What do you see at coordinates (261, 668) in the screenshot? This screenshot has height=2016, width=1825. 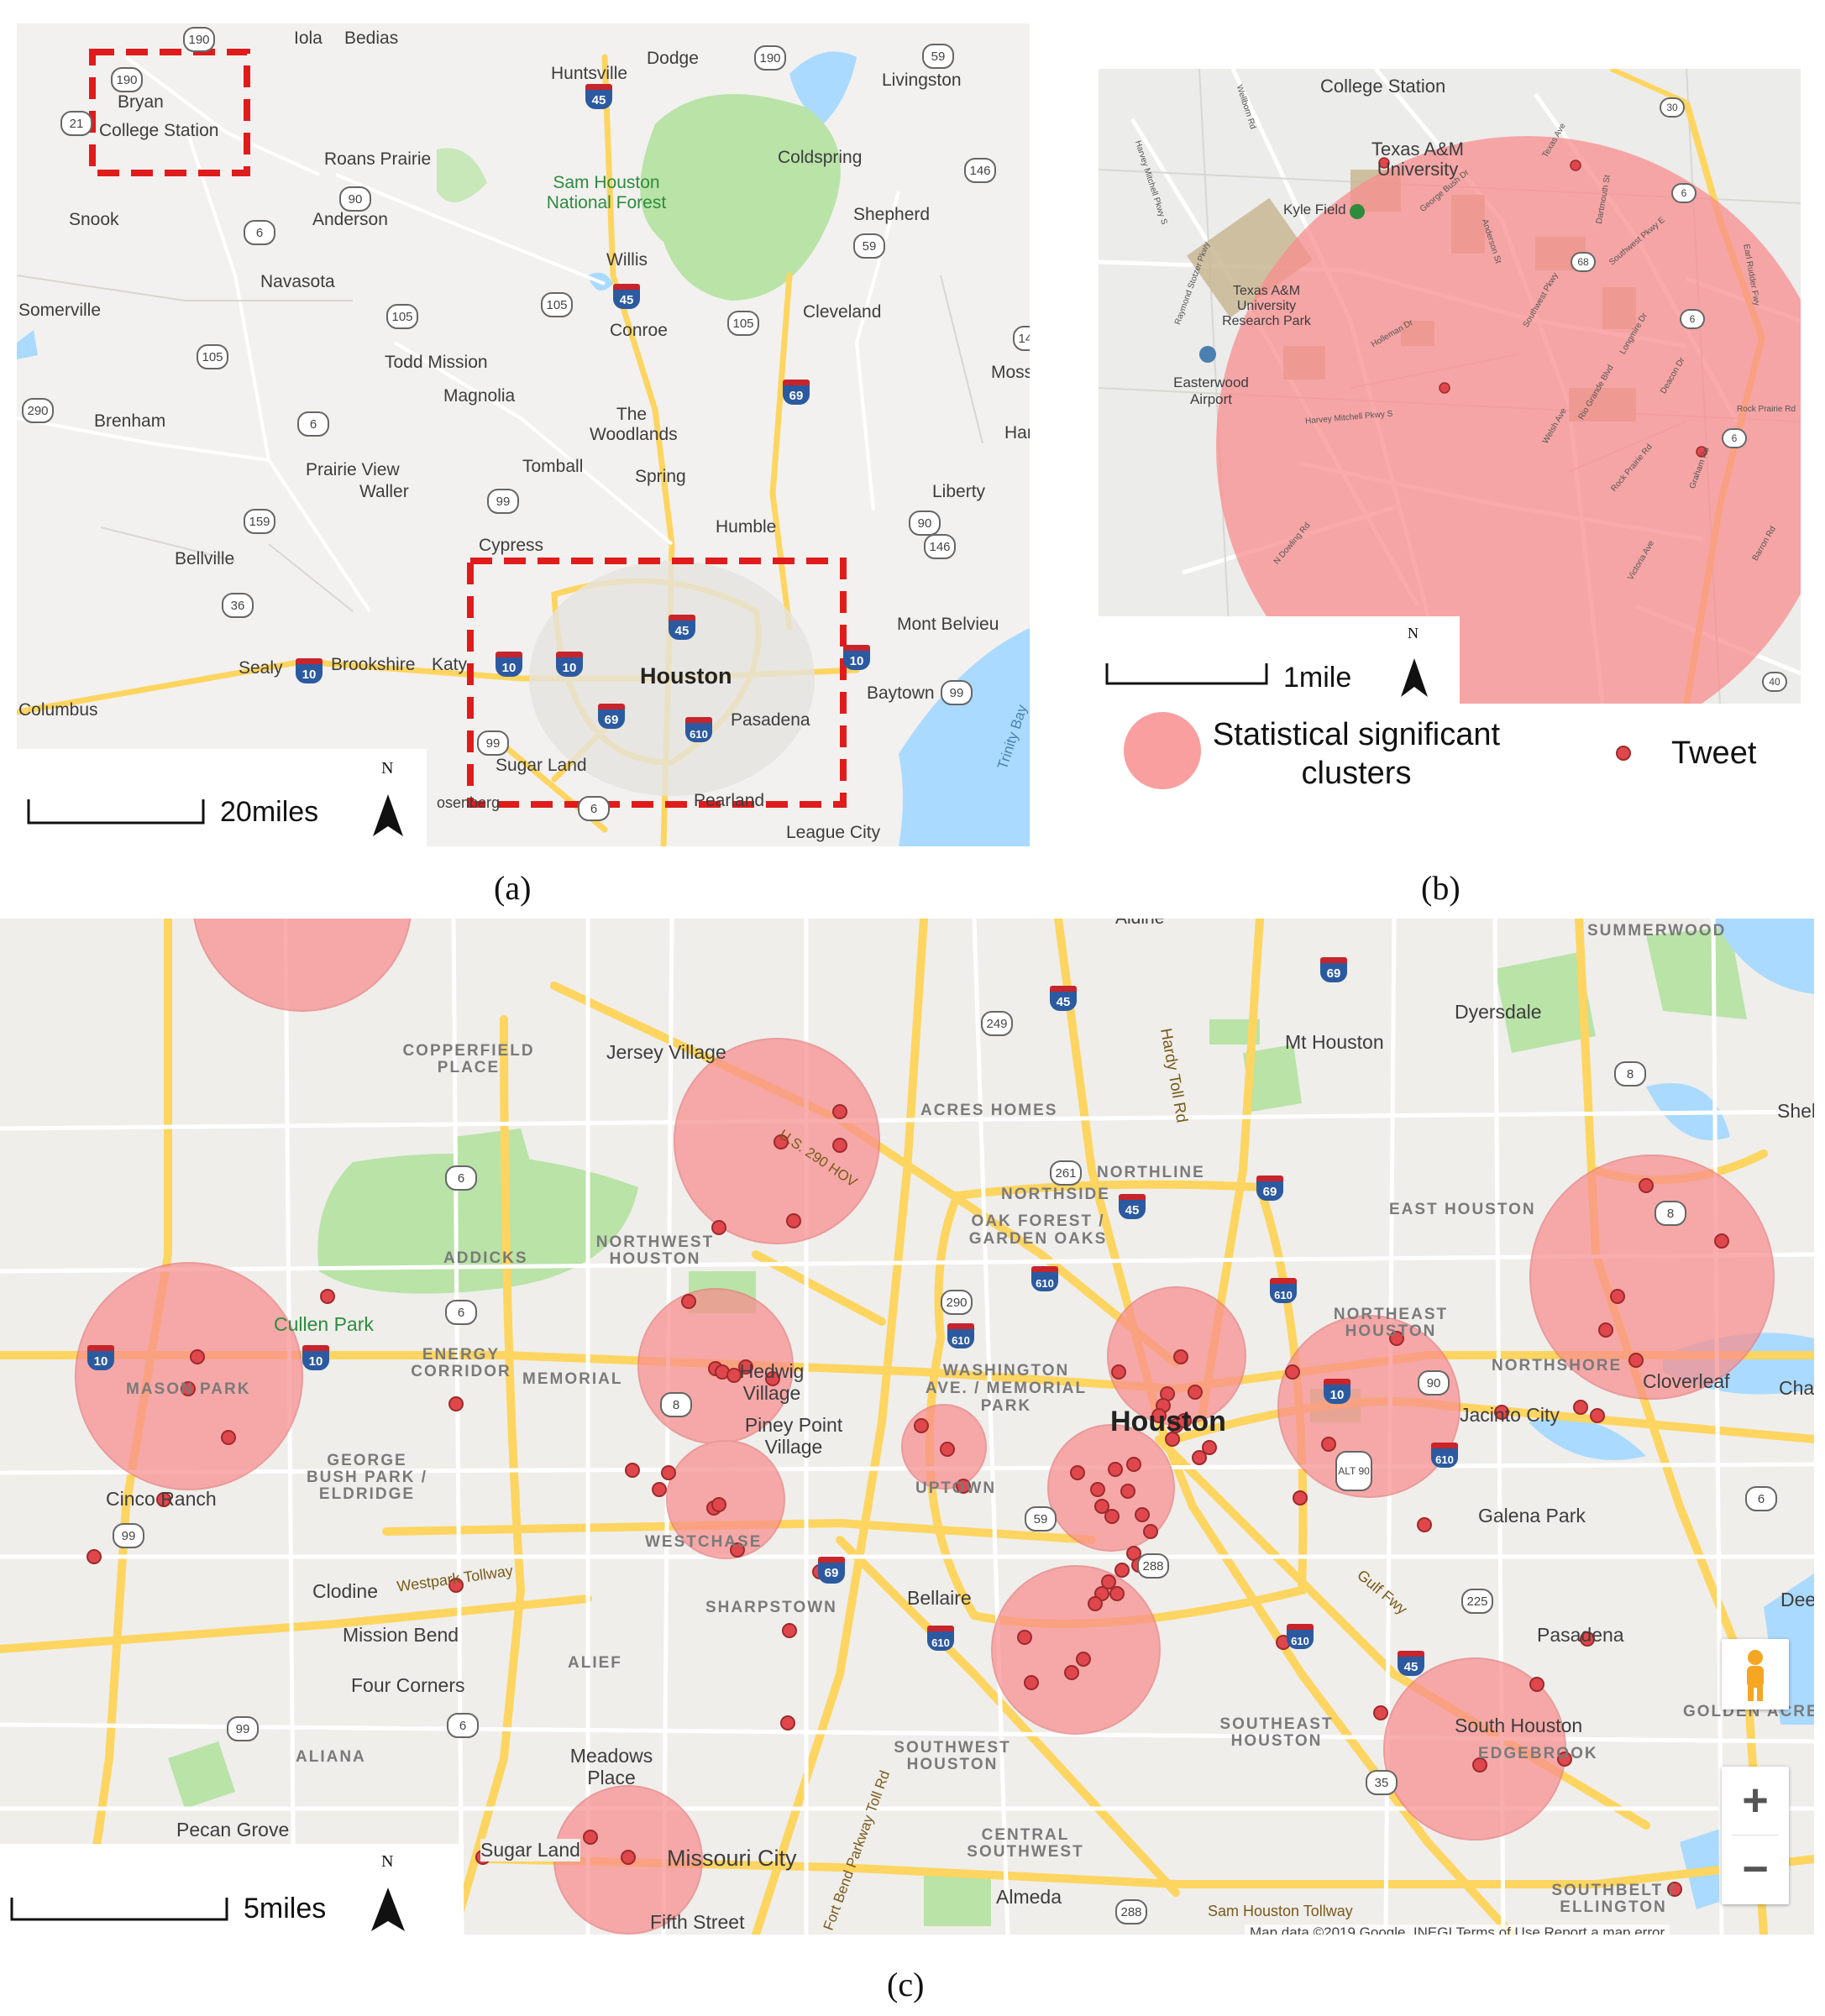 I see `city-label: Sealy` at bounding box center [261, 668].